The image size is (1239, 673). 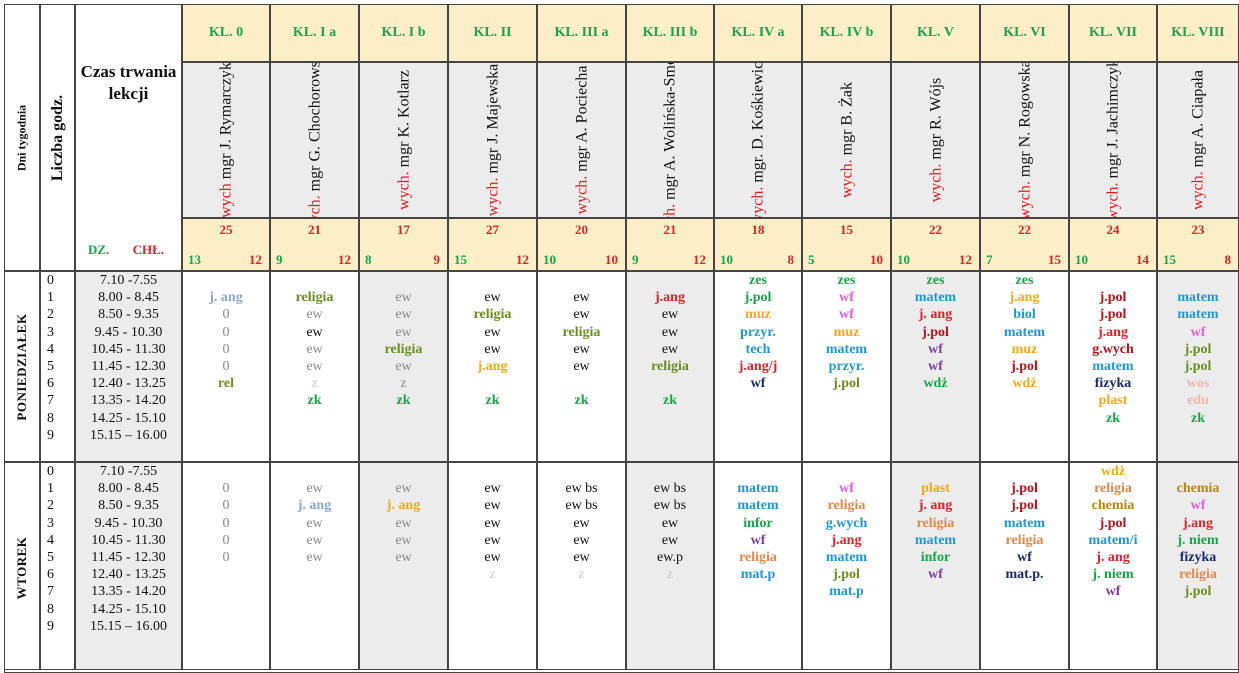 What do you see at coordinates (50, 575) in the screenshot?
I see `hour-number: 6` at bounding box center [50, 575].